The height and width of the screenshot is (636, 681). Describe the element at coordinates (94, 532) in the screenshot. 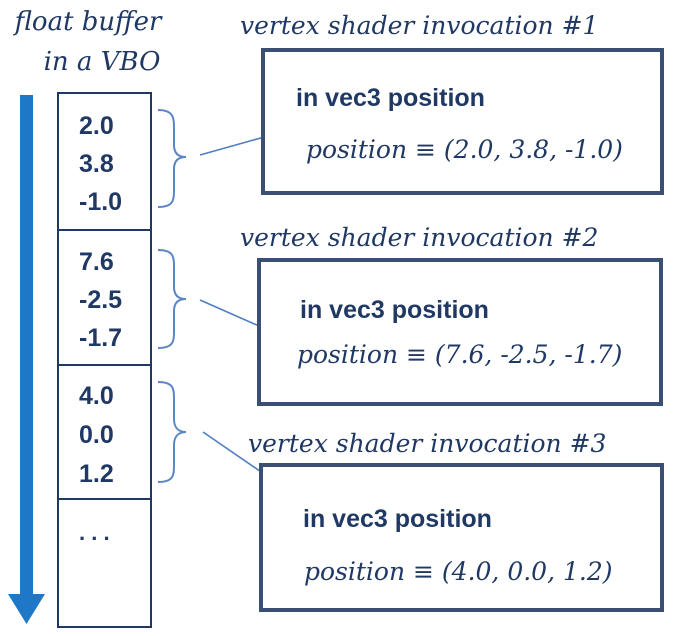

I see `buffer-ellipsis: . . .` at that location.